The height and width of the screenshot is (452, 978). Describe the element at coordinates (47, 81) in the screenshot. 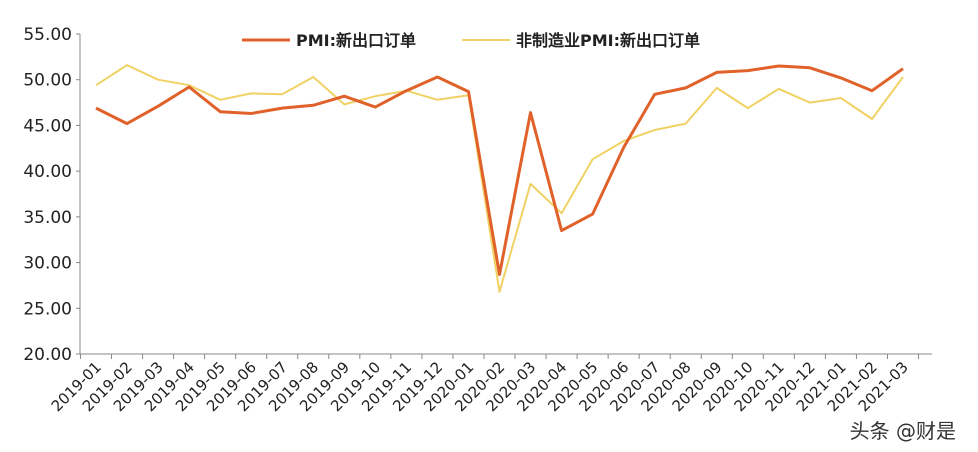

I see `y-tick-label: 50.00` at that location.